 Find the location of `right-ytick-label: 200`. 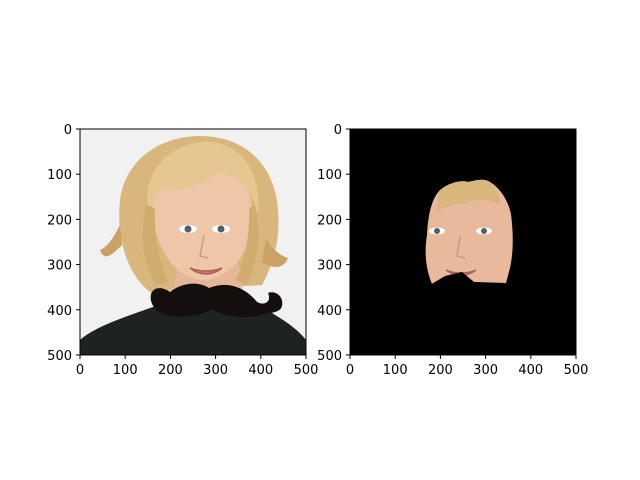

right-ytick-label: 200 is located at coordinates (329, 220).